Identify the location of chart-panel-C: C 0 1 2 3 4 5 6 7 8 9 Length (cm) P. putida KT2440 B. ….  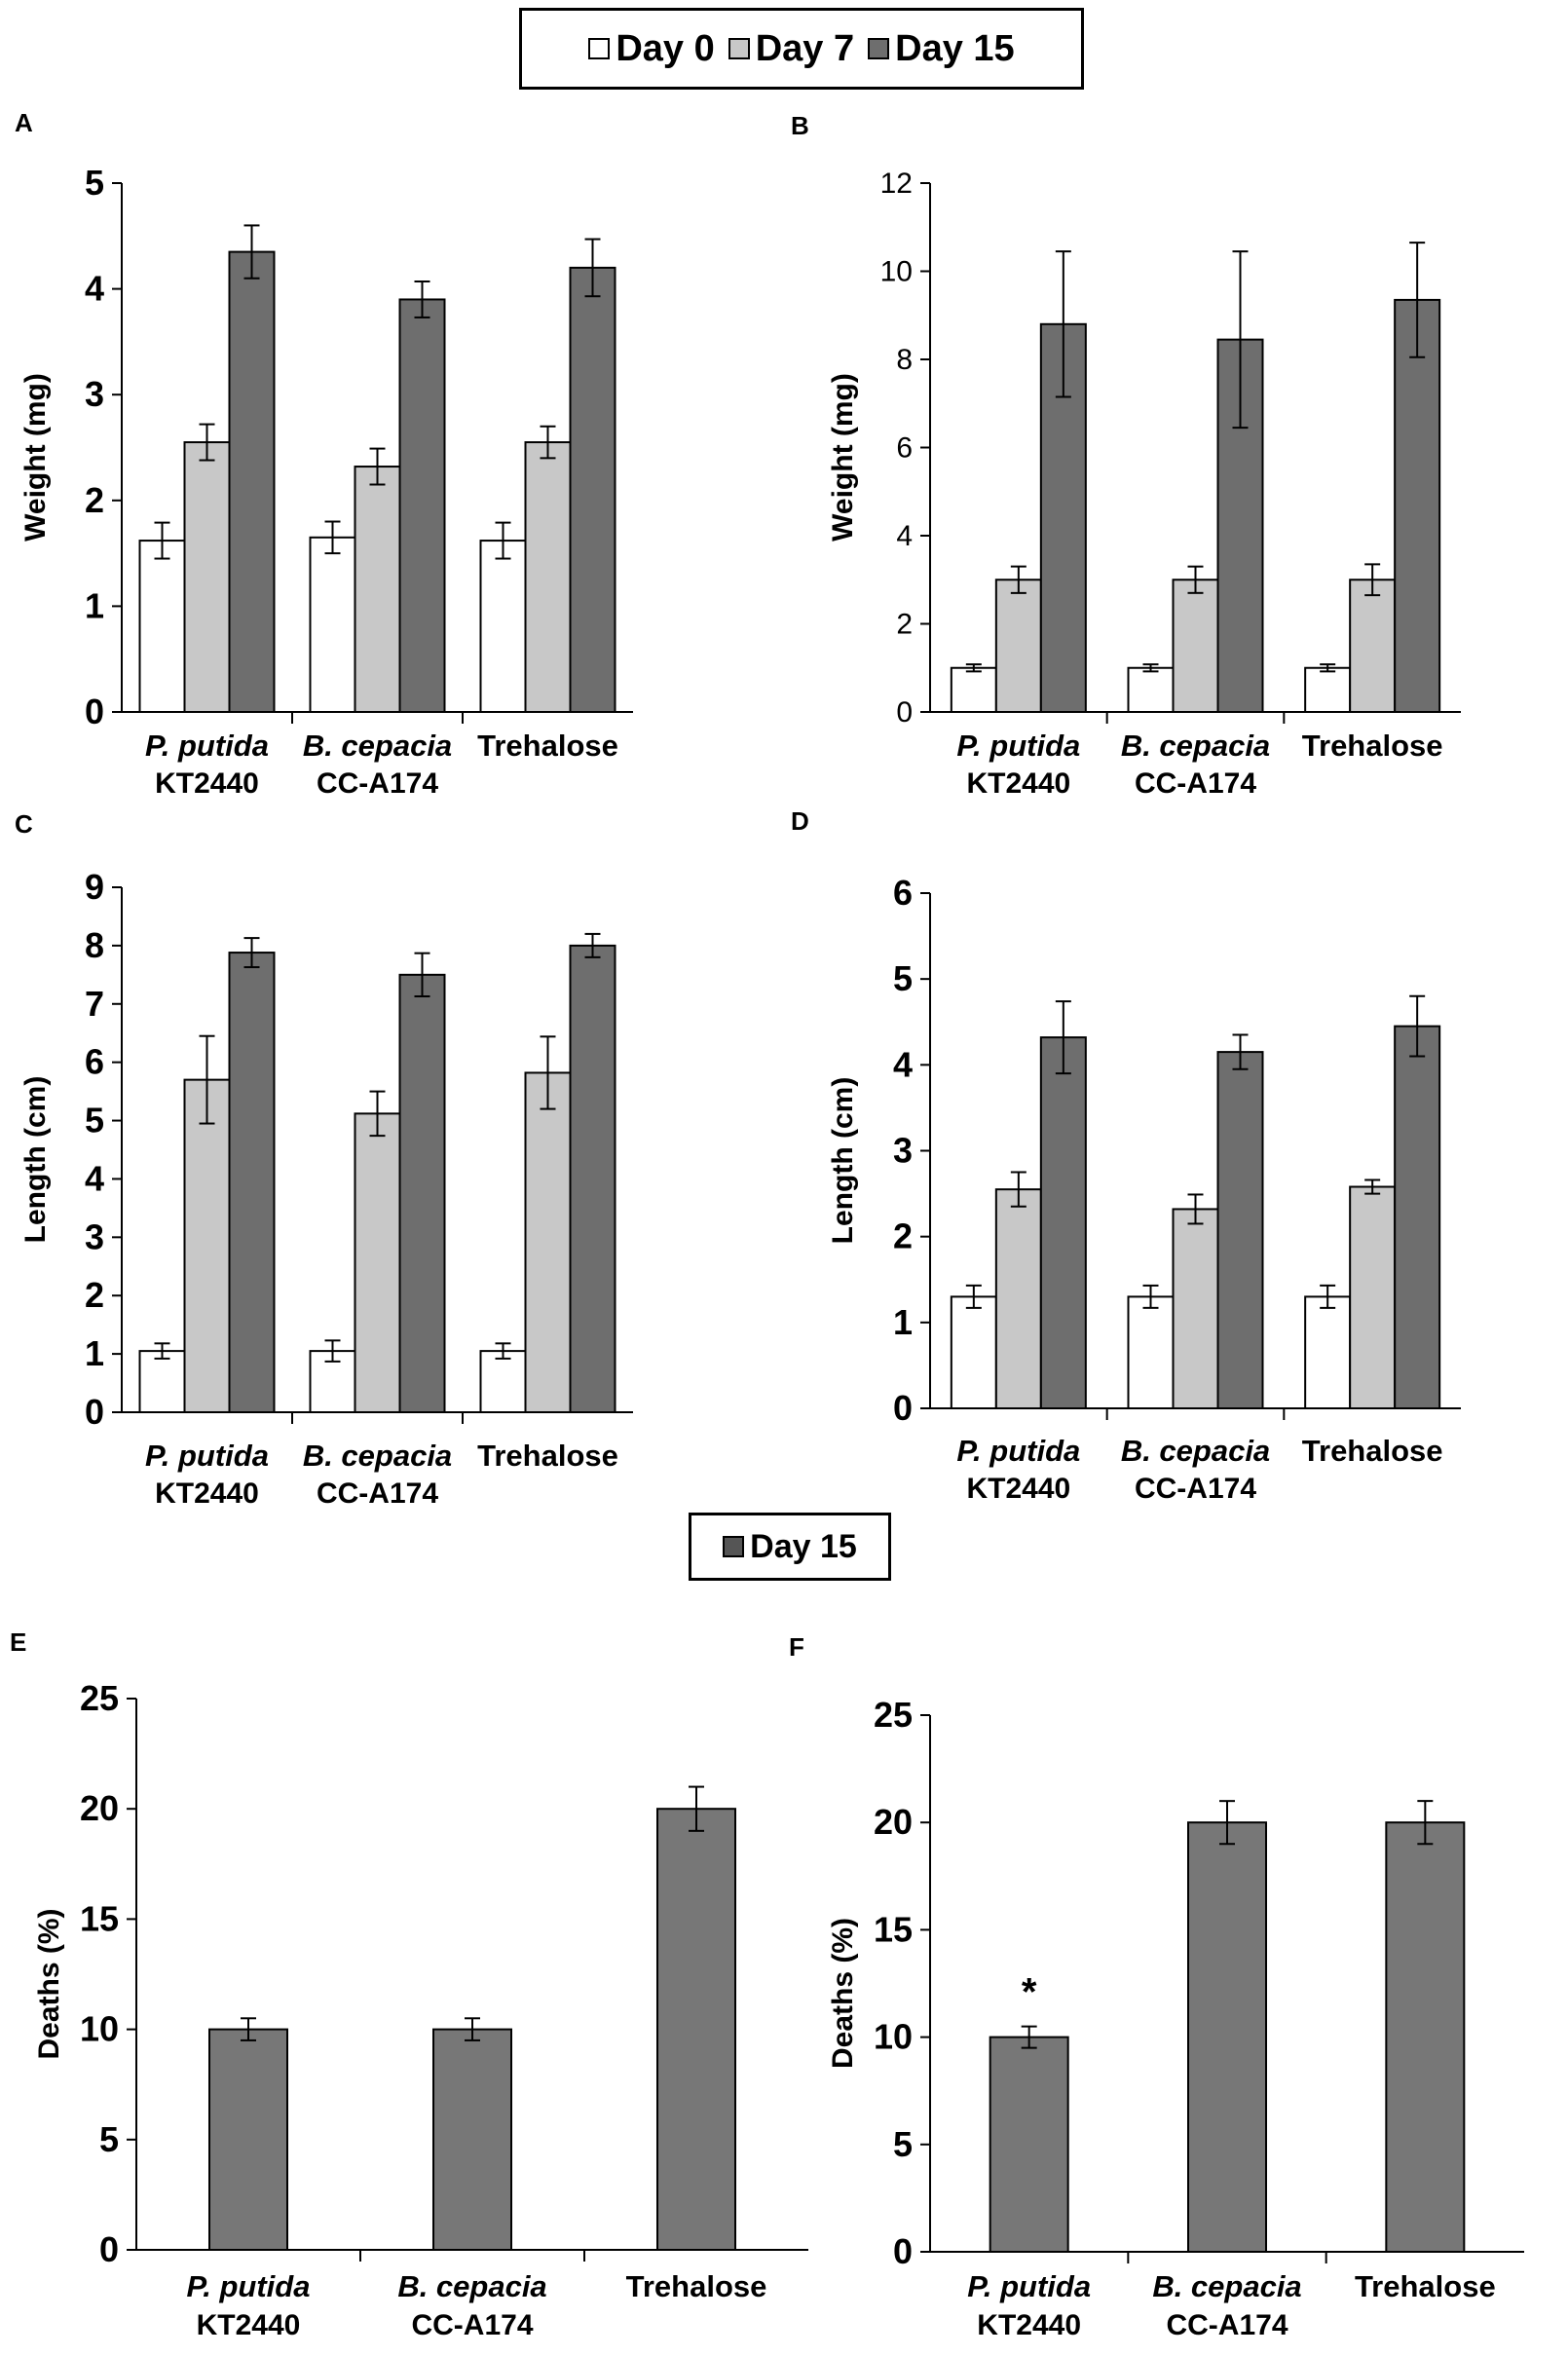
(324, 1159).